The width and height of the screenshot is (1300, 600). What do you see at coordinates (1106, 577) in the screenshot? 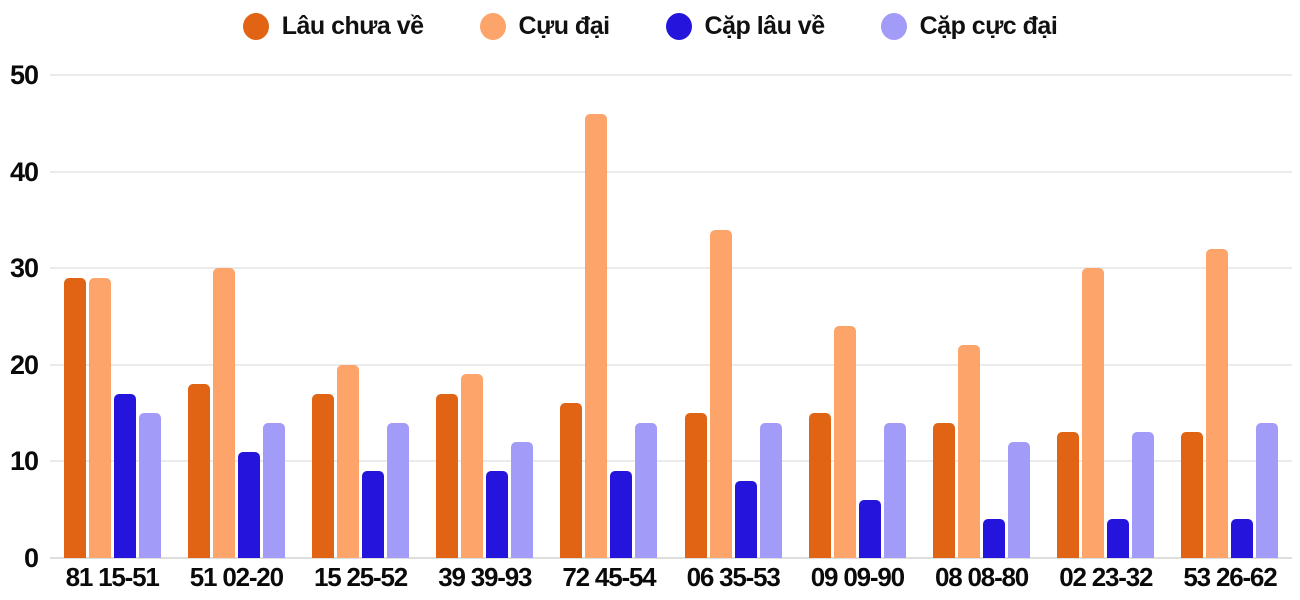
I see `x-axis-label-8: 02 23-32` at bounding box center [1106, 577].